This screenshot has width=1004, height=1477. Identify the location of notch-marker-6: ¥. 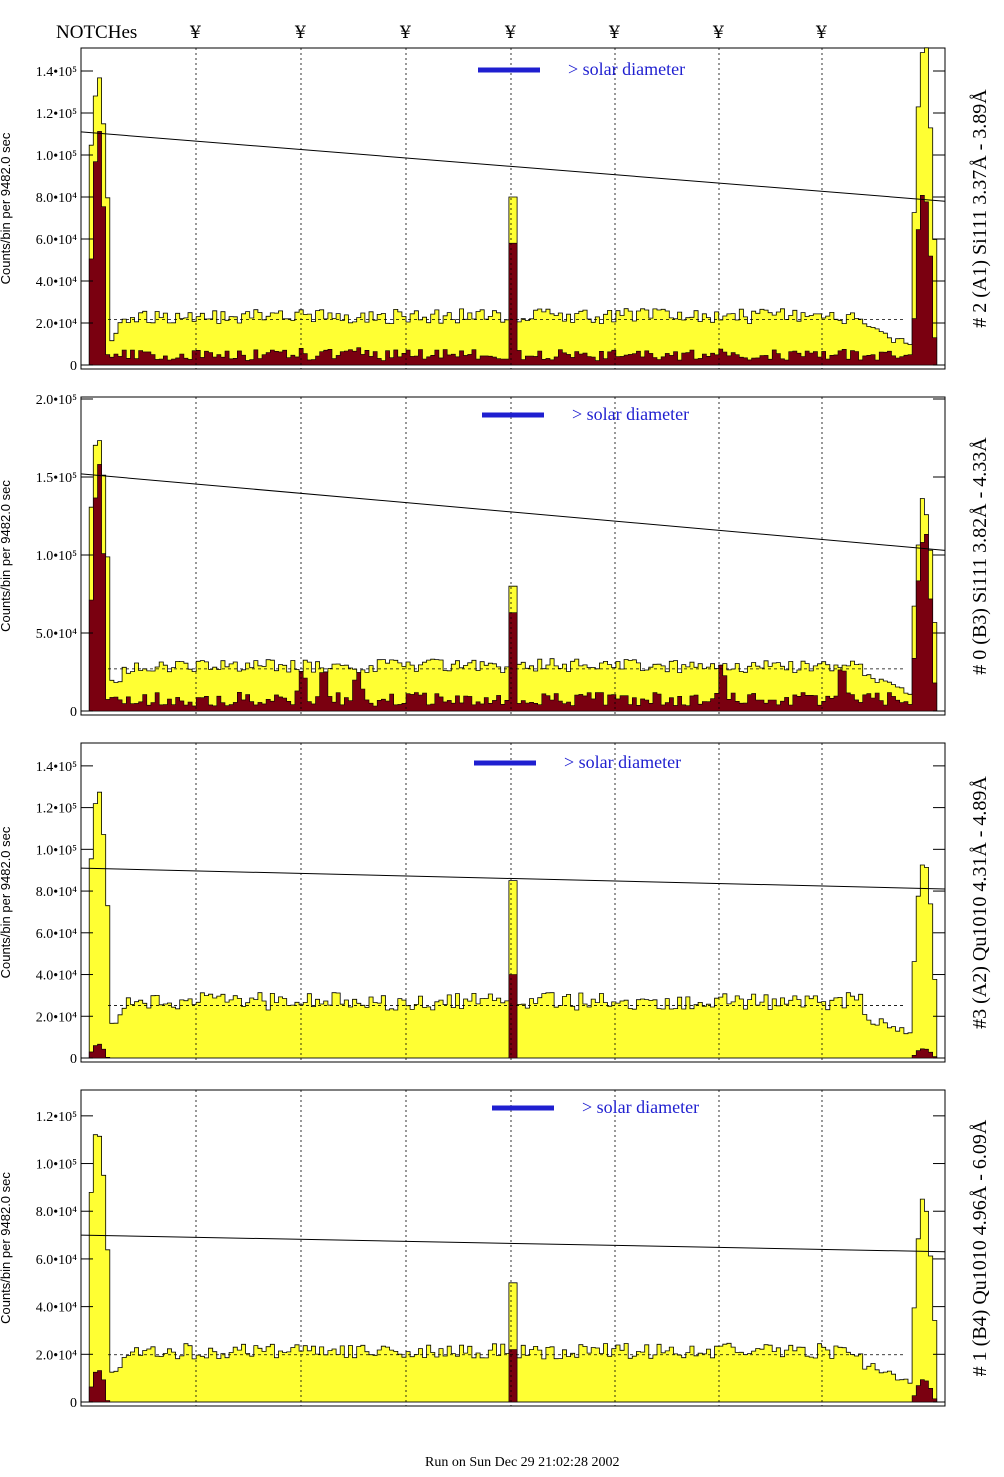
(718, 33).